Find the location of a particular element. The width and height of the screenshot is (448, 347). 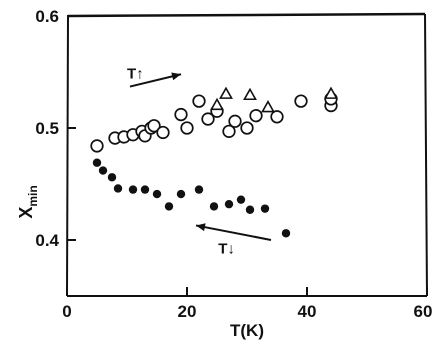

x-tick-label: 20 is located at coordinates (187, 311).